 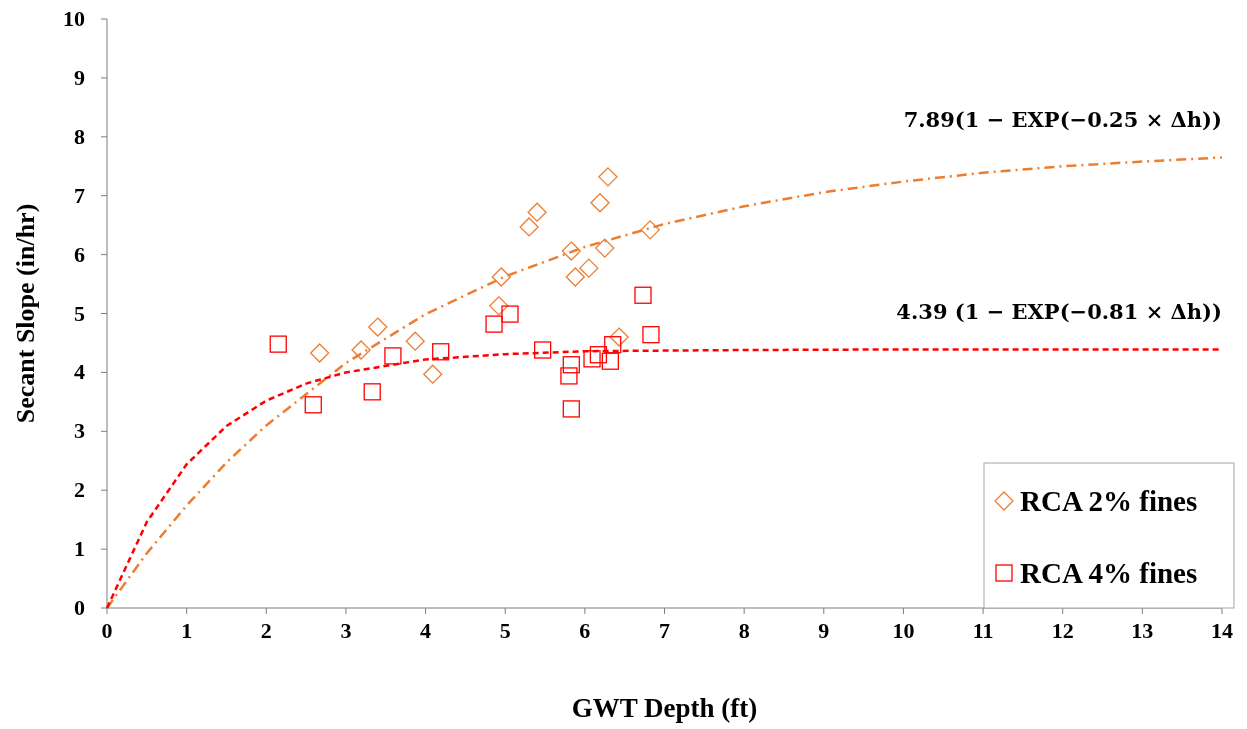 I want to click on x-tick-label: 7, so click(x=664, y=630).